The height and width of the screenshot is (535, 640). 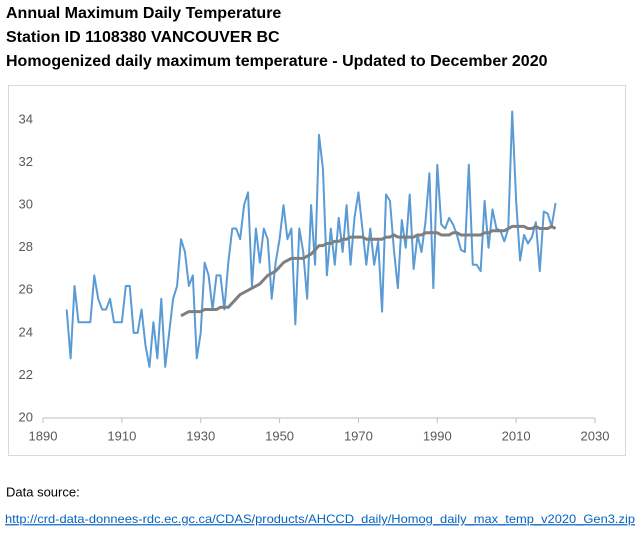 I want to click on y-tick-label: 20, so click(x=26, y=416).